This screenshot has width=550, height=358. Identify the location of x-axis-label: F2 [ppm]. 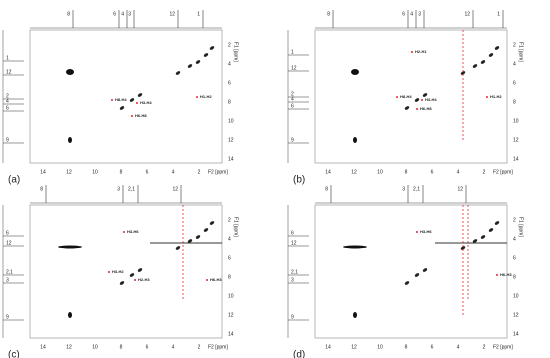
(503, 172).